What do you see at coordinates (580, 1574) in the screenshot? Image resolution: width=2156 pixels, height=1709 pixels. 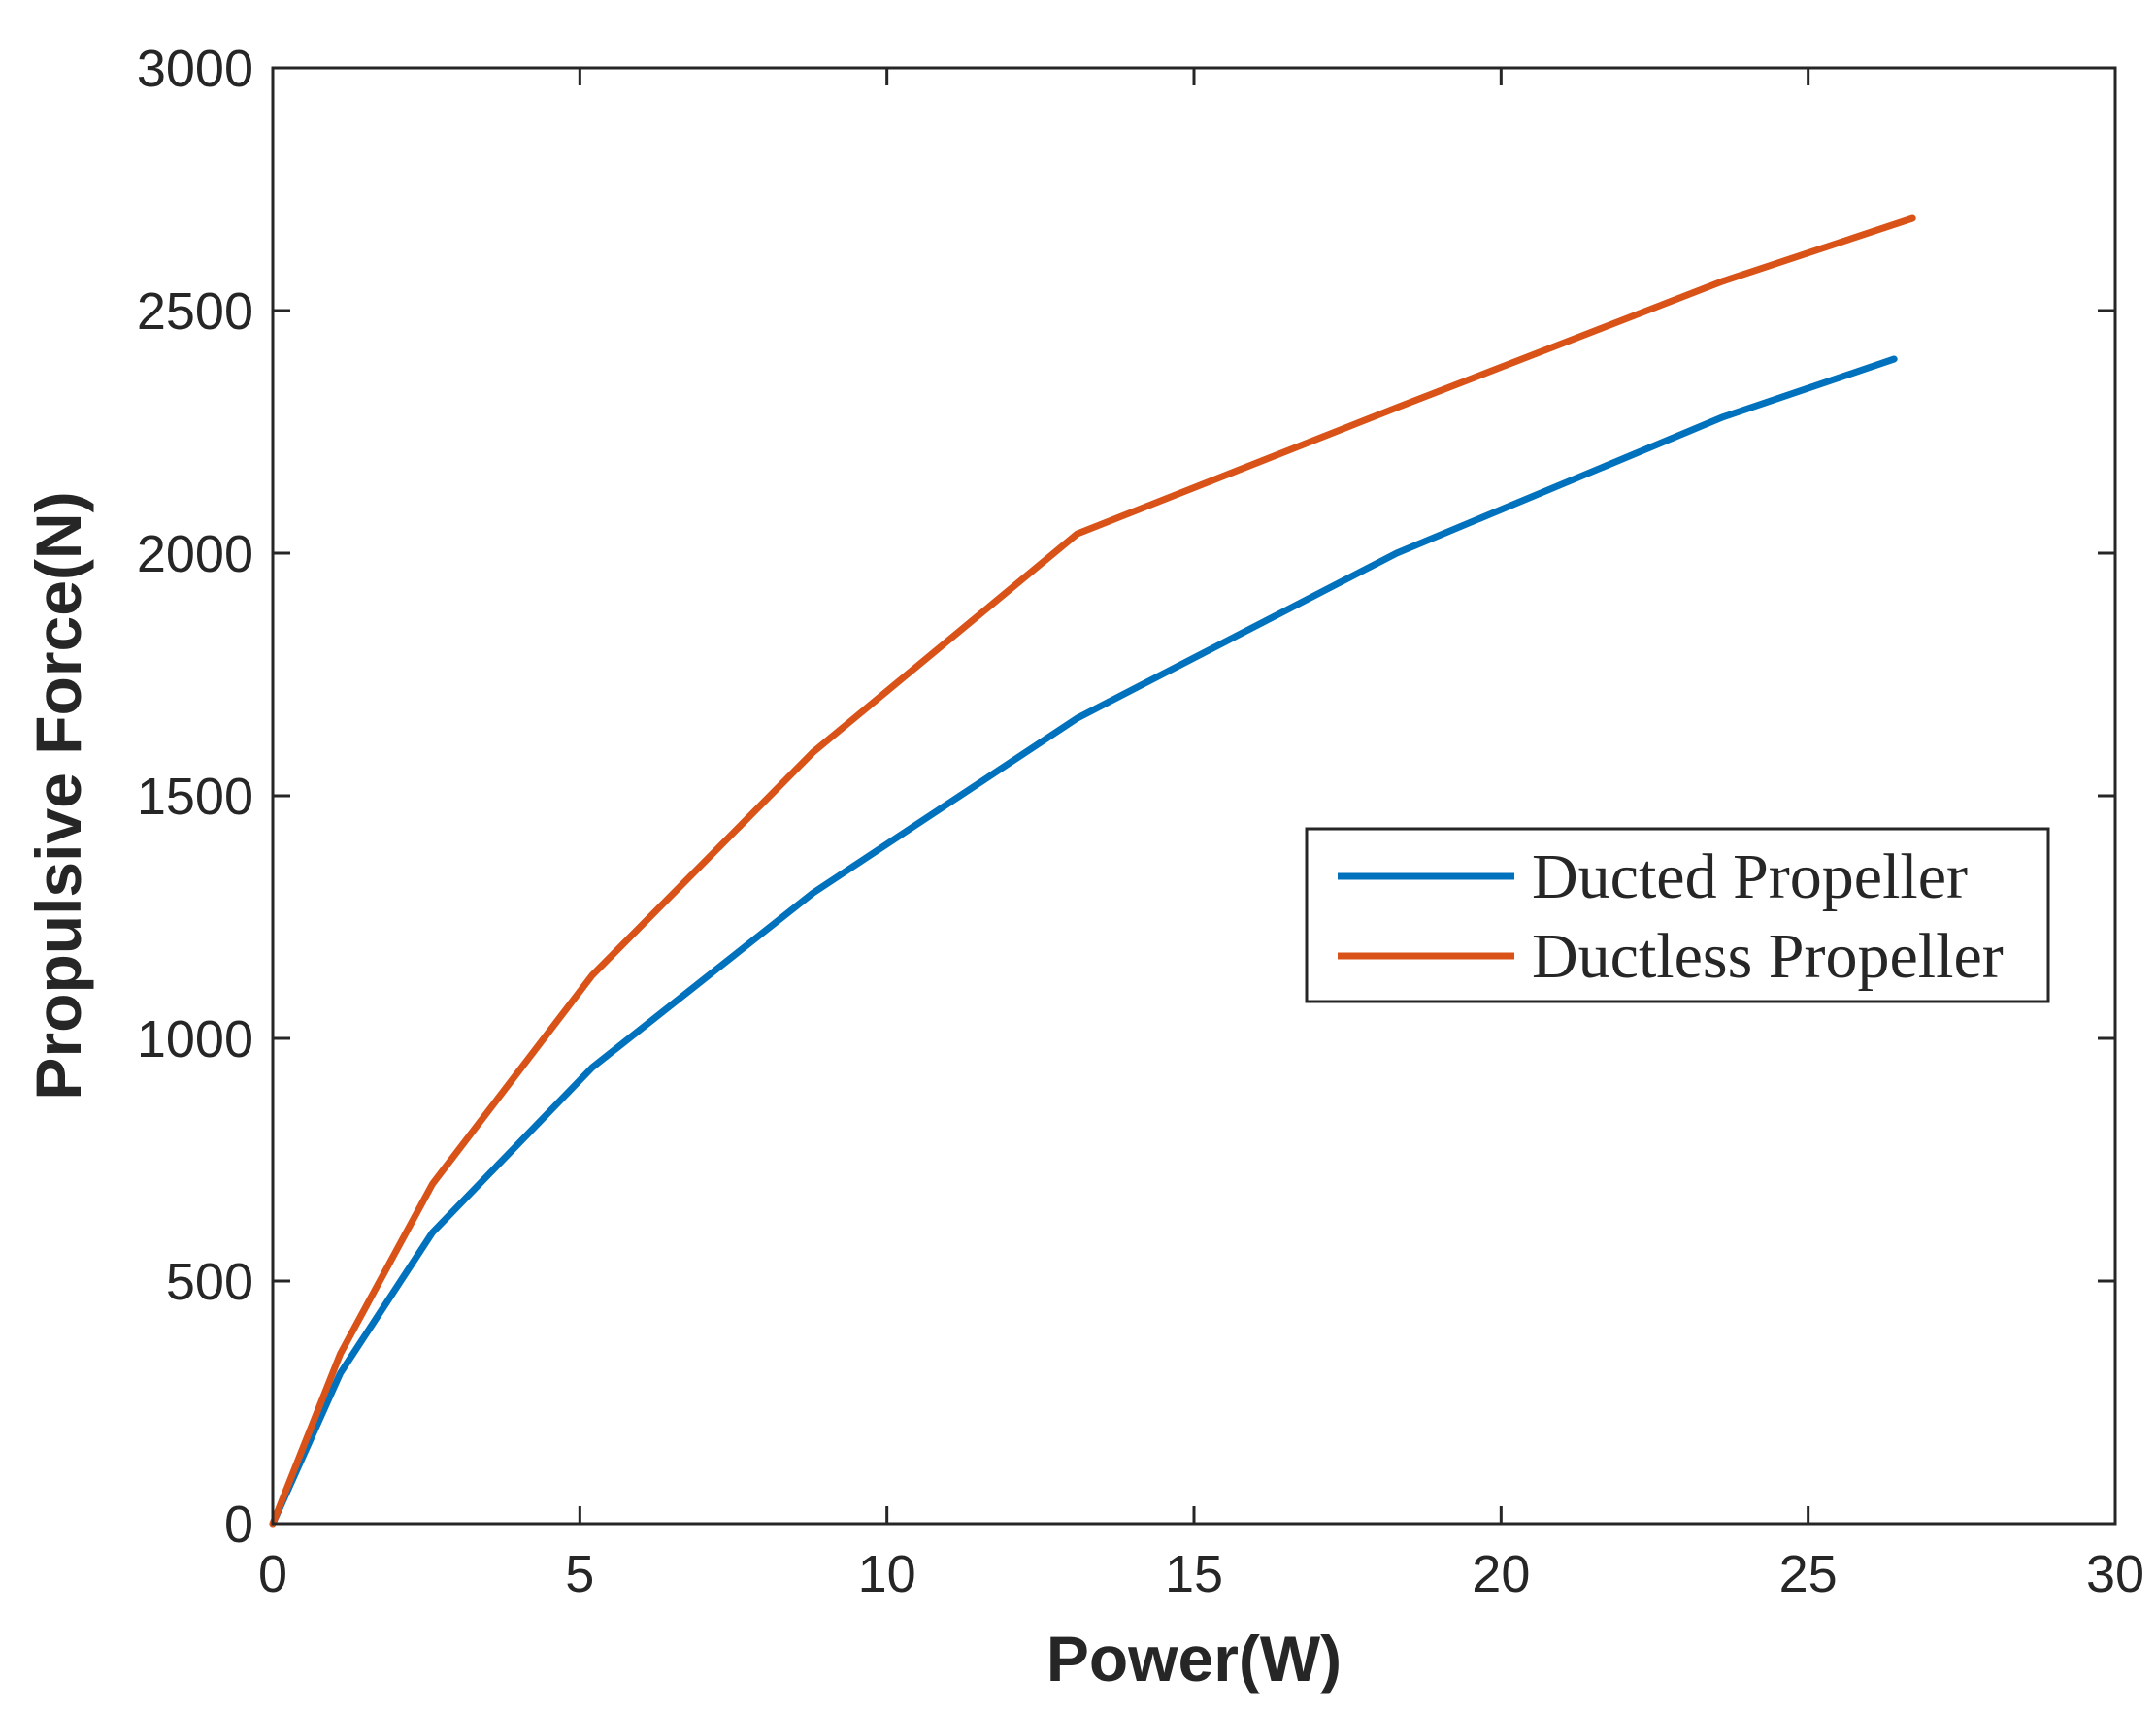 I see `x-tick-label-5: 5` at bounding box center [580, 1574].